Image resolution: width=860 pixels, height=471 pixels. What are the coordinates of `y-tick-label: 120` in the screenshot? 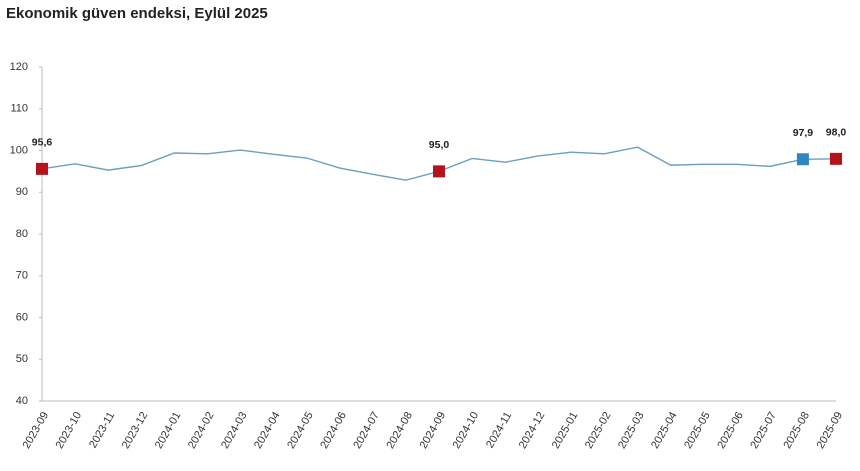 It's located at (19, 67).